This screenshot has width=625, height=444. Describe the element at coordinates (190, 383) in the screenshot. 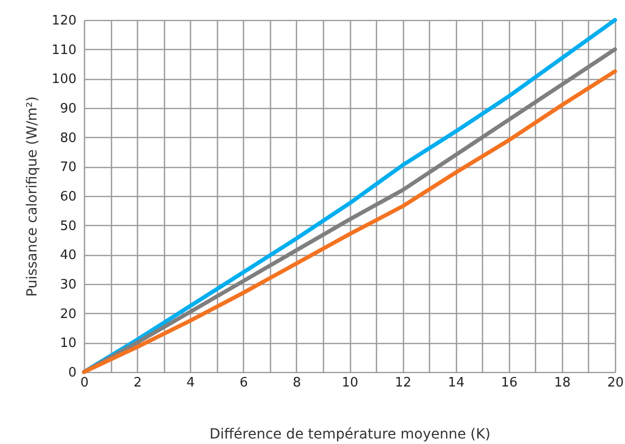

I see `x-tick-label: 4` at that location.